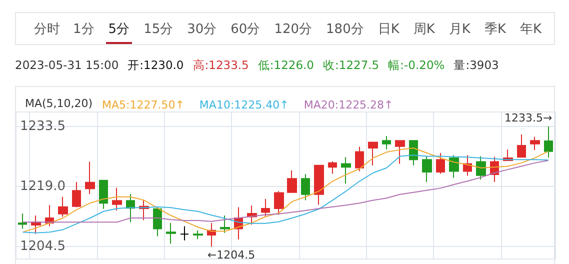 The width and height of the screenshot is (569, 264). Describe the element at coordinates (67, 65) in the screenshot. I see `text: 2023-05-31 15:00` at that location.